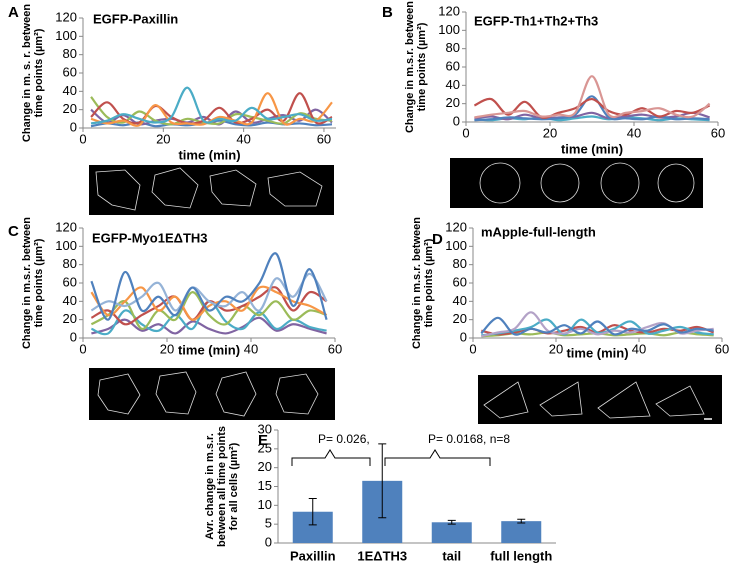 This screenshot has height=569, width=734. What do you see at coordinates (521, 555) in the screenshot?
I see `x-tick-label: full length` at bounding box center [521, 555].